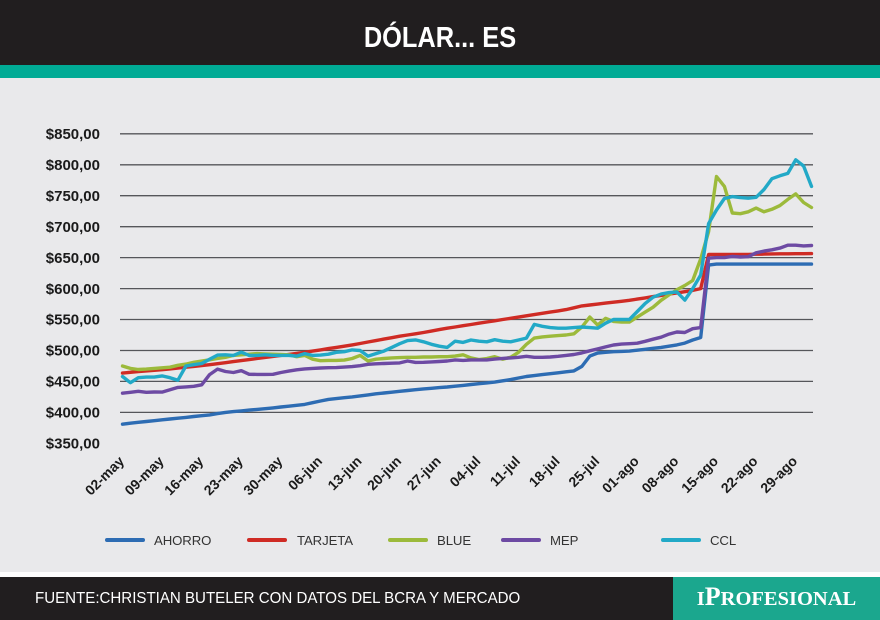 This screenshot has height=620, width=880. I want to click on svg-text: $700,00, so click(73, 227).